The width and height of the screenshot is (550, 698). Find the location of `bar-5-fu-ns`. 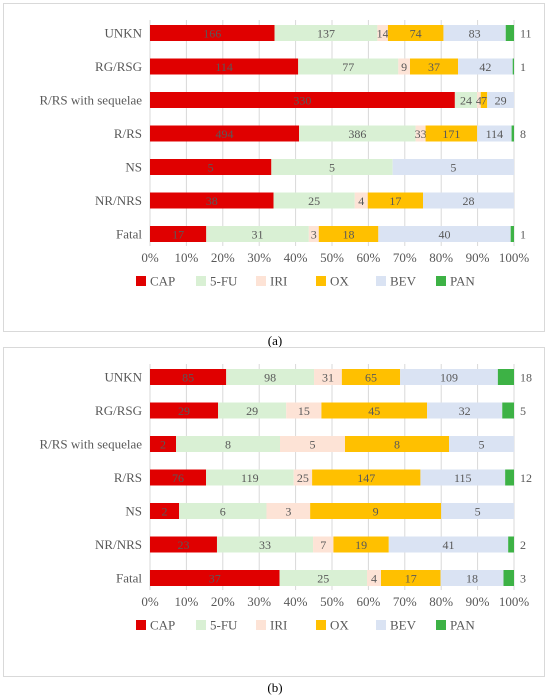

bar-5-fu-ns is located at coordinates (223, 511).